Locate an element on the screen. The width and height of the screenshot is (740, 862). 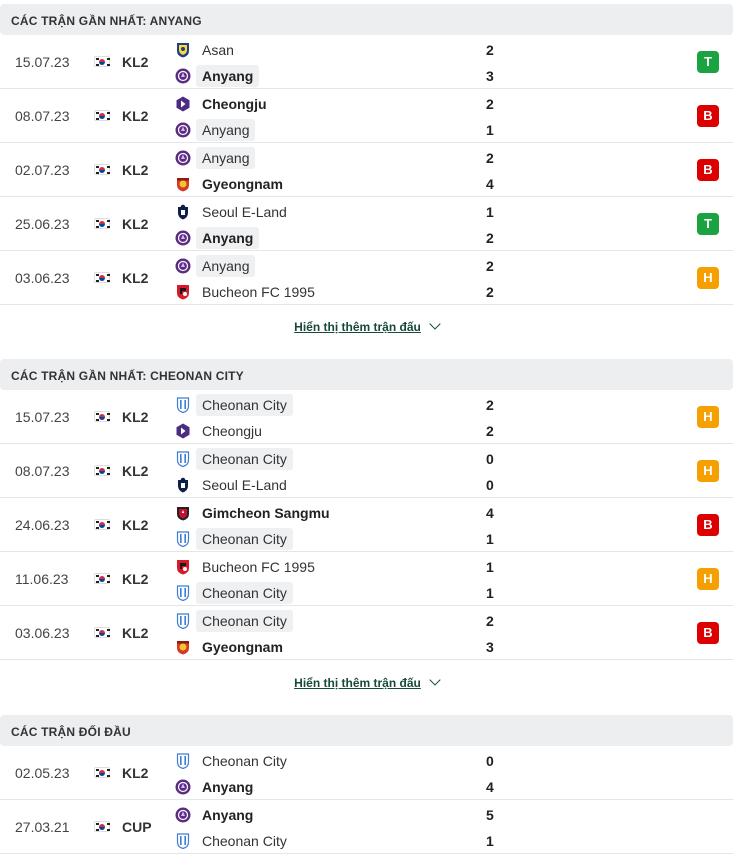
match-row: 02.05.23 KL2 Cheonan City 0 Anyang 4 is located at coordinates (366, 773).